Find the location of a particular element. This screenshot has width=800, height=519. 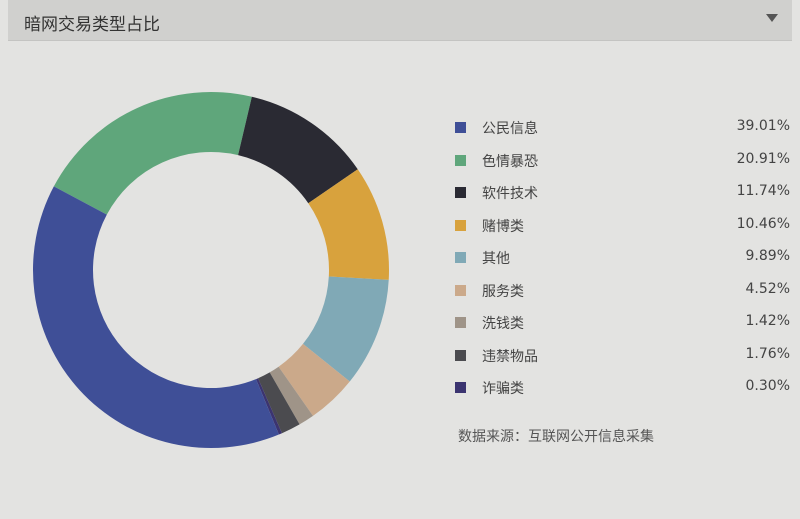

legend-item: 赌博类 10.46% is located at coordinates (622, 232).